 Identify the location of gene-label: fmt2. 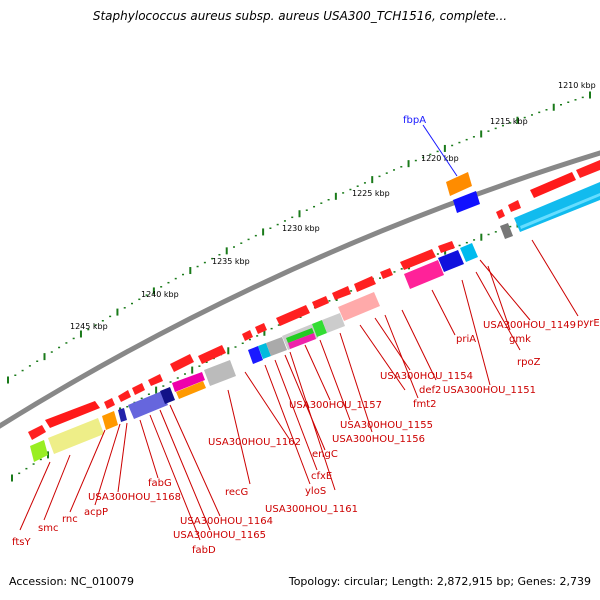
(425, 404).